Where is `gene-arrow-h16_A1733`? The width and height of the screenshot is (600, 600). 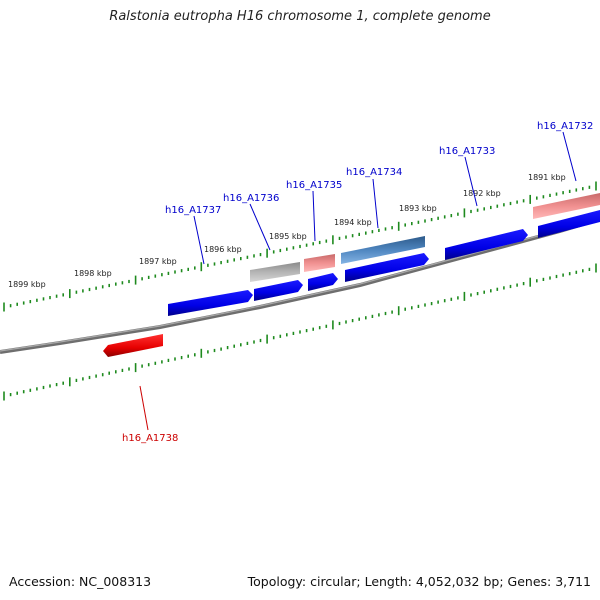
gene-arrow-h16_A1733 is located at coordinates (486, 244).